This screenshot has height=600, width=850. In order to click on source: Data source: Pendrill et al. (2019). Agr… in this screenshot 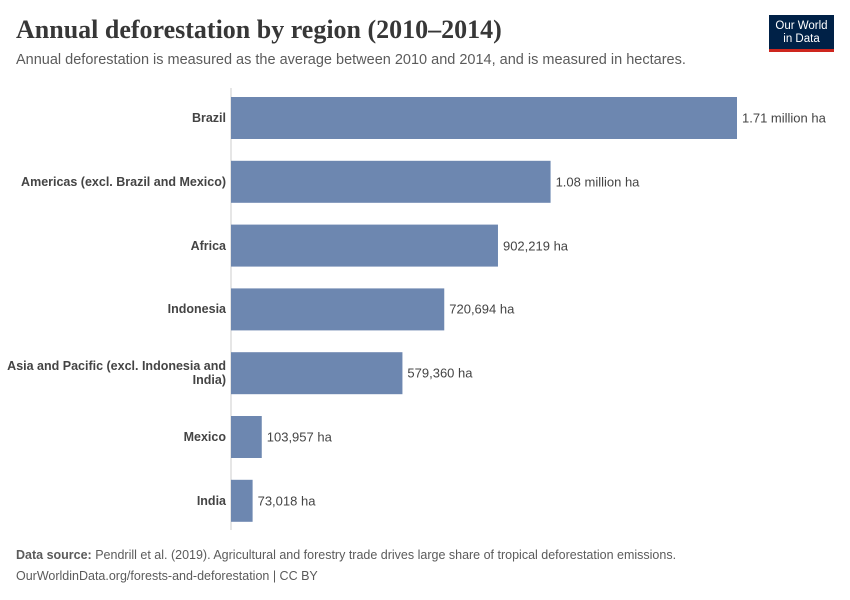, I will do `click(346, 555)`.